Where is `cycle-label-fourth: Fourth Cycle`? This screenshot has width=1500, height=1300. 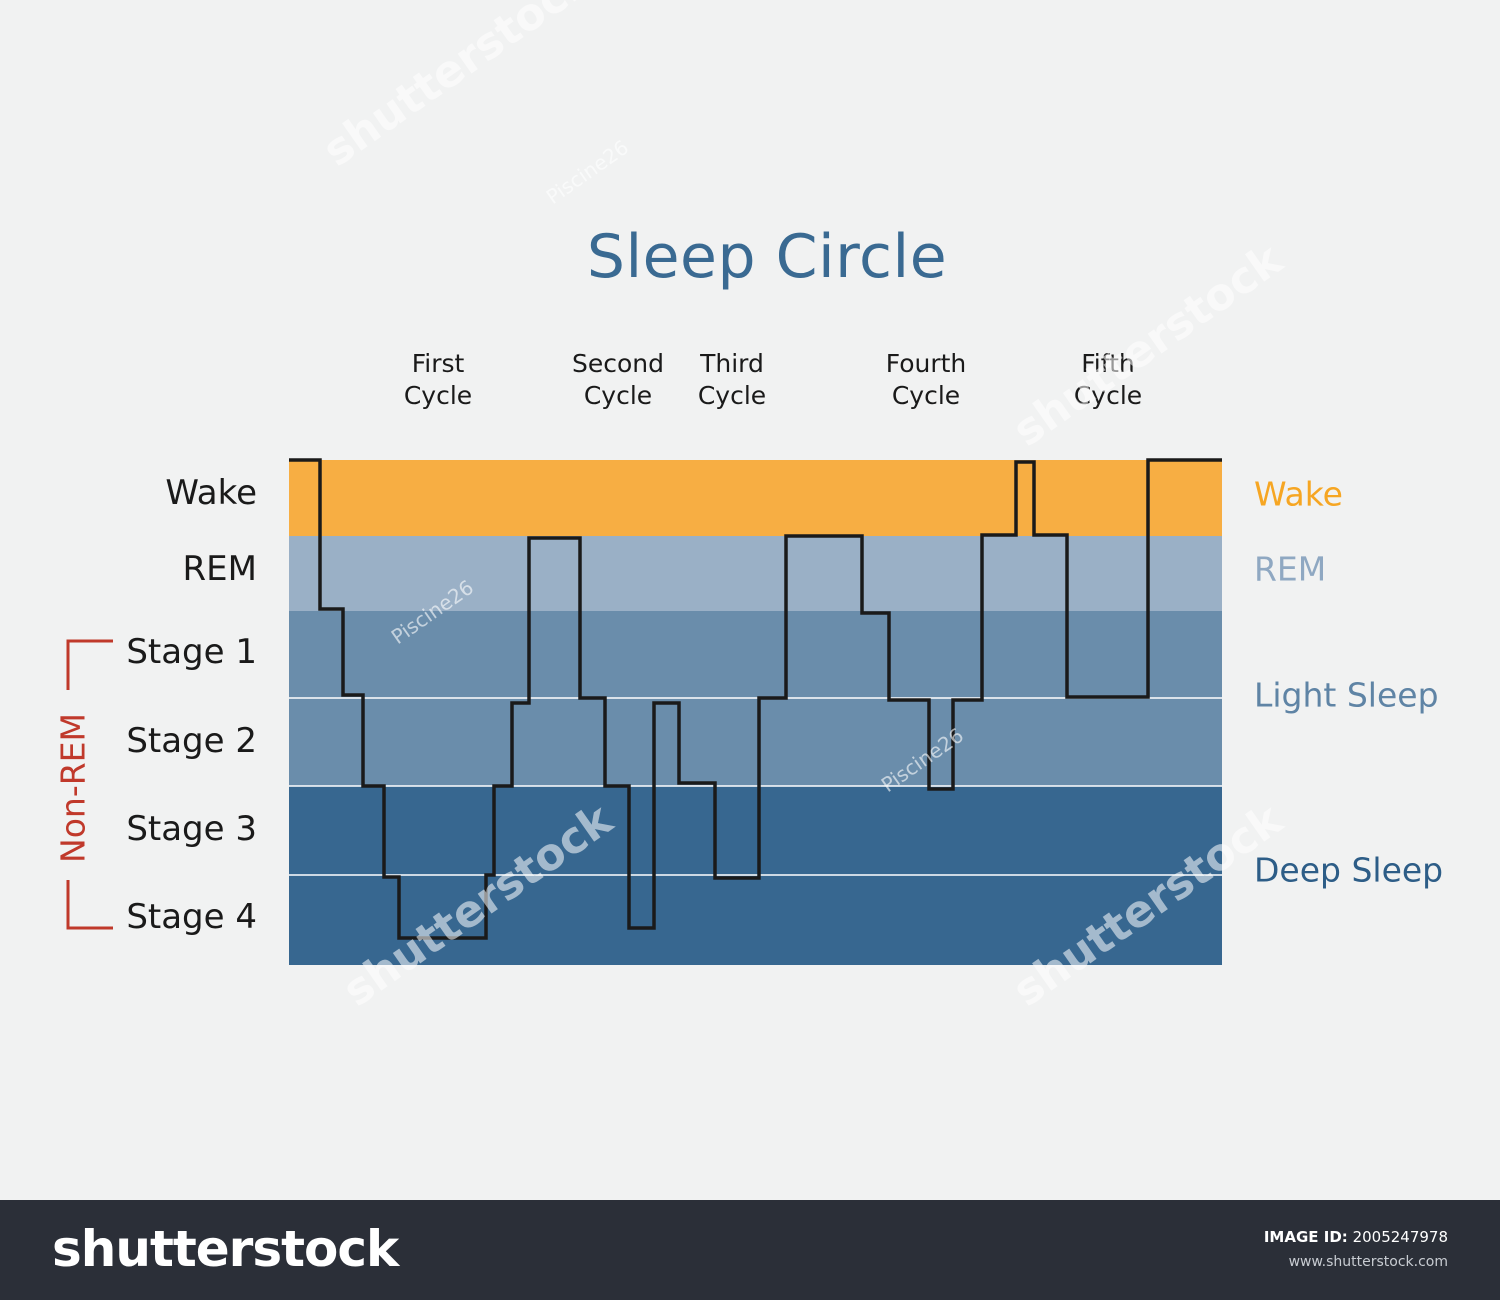 cycle-label-fourth: Fourth Cycle is located at coordinates (926, 379).